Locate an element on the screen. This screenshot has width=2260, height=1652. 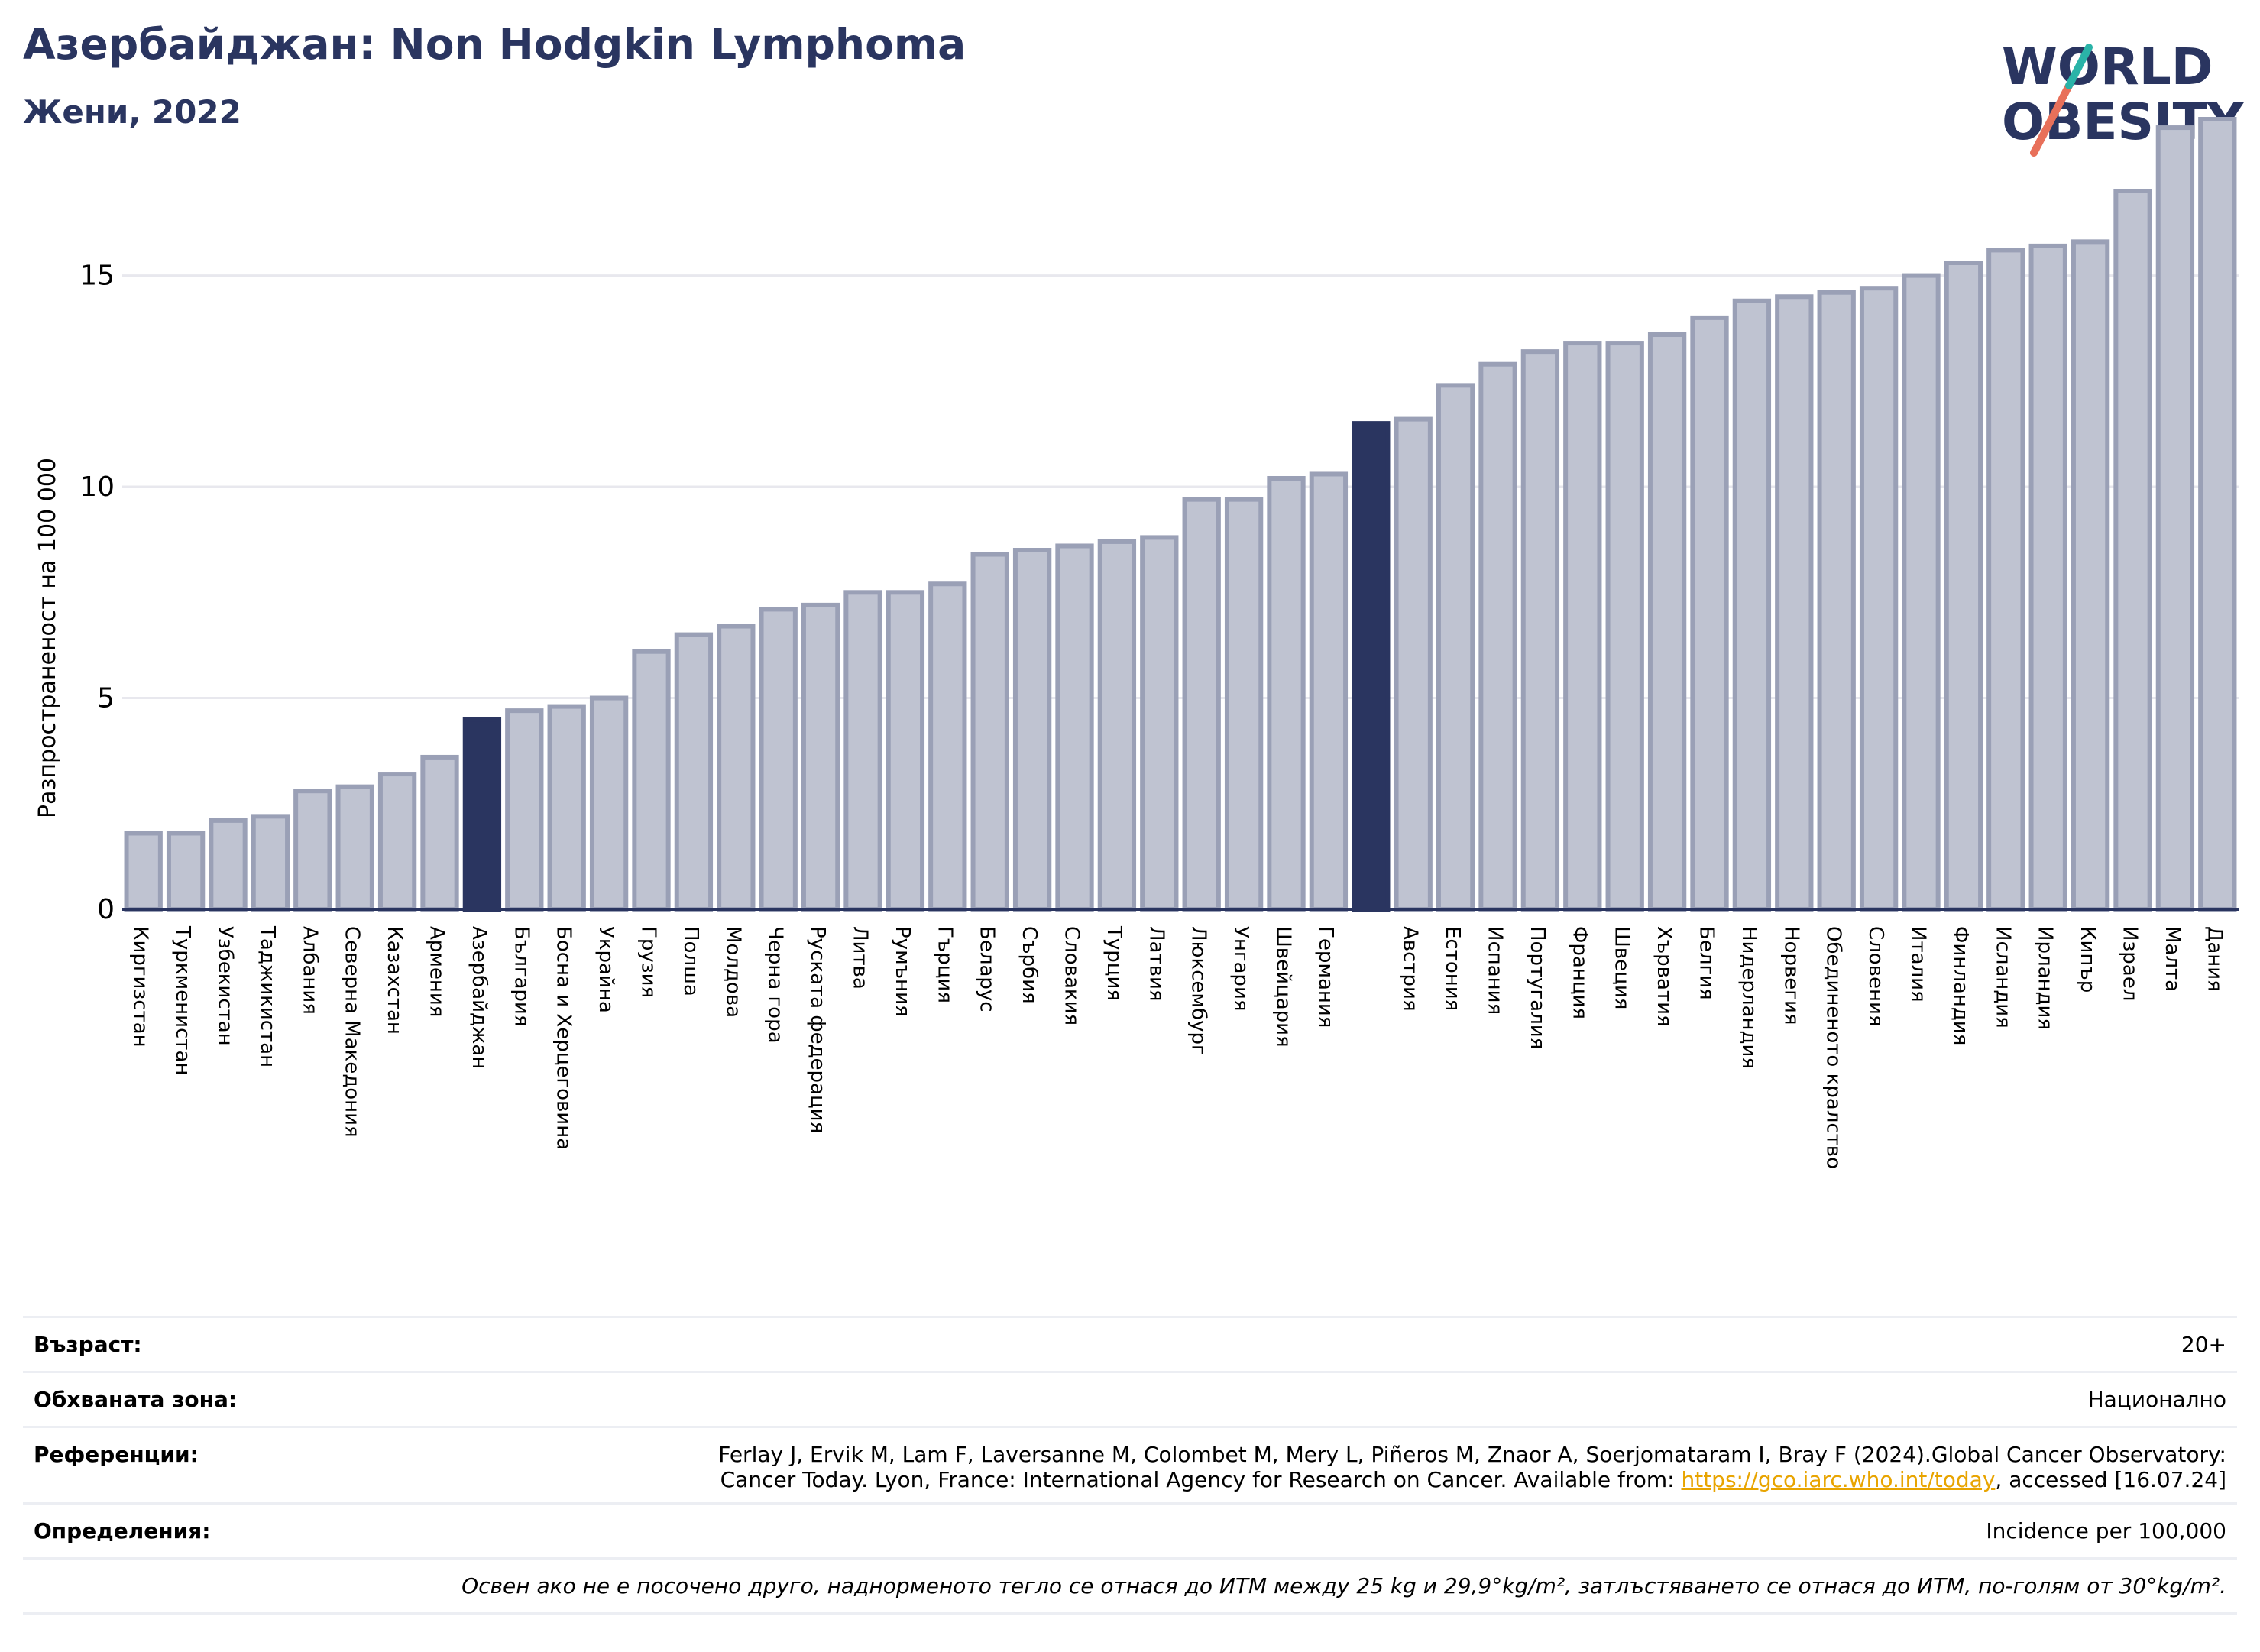
x-tick-label: Малта is located at coordinates (2172, 959).